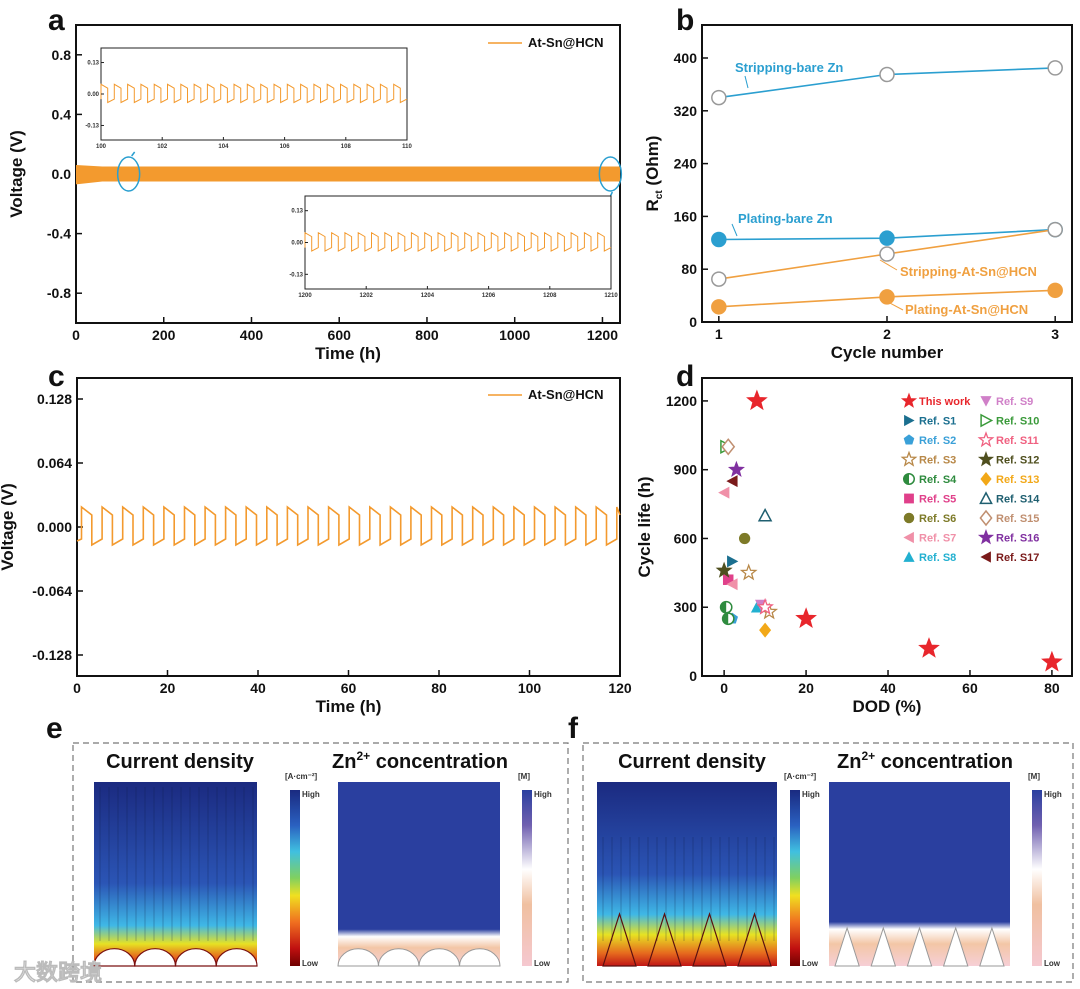 Image resolution: width=1080 pixels, height=989 pixels. What do you see at coordinates (906, 479) in the screenshot?
I see `d-legend-marker-half` at bounding box center [906, 479].